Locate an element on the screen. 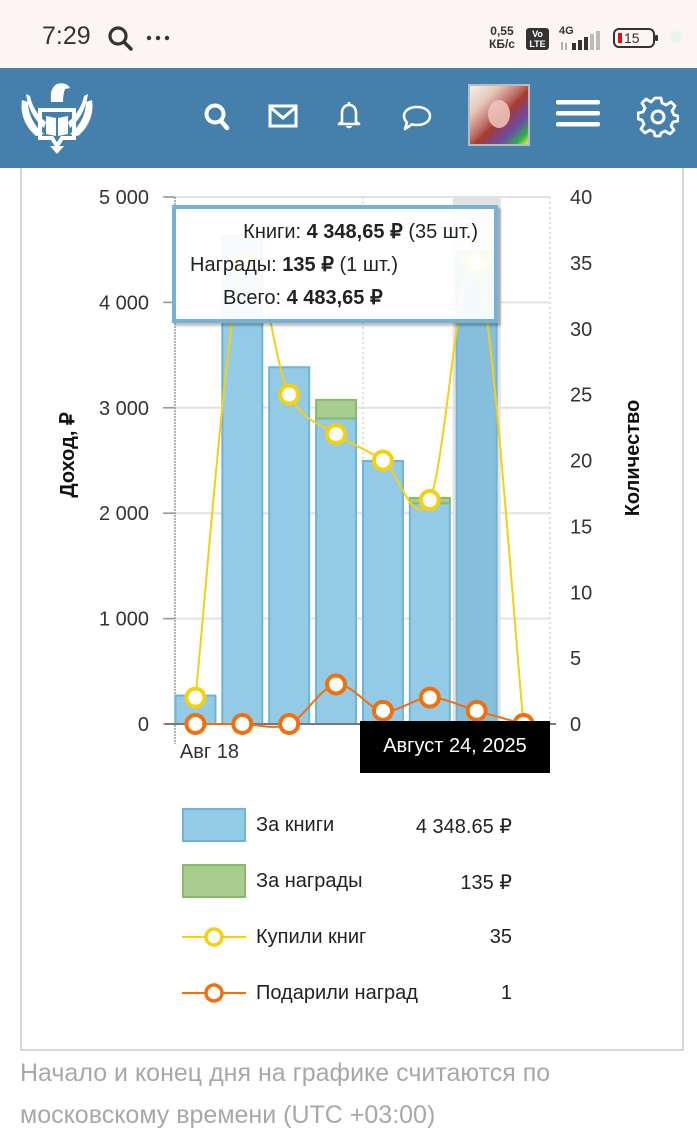 This screenshot has height=1138, width=697. legend-item-bought-books: Купили книг 35 is located at coordinates (352, 937).